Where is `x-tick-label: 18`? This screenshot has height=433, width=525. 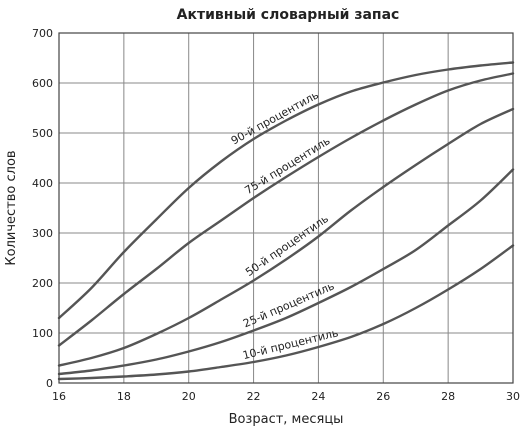 x-tick-label: 18 is located at coordinates (124, 396).